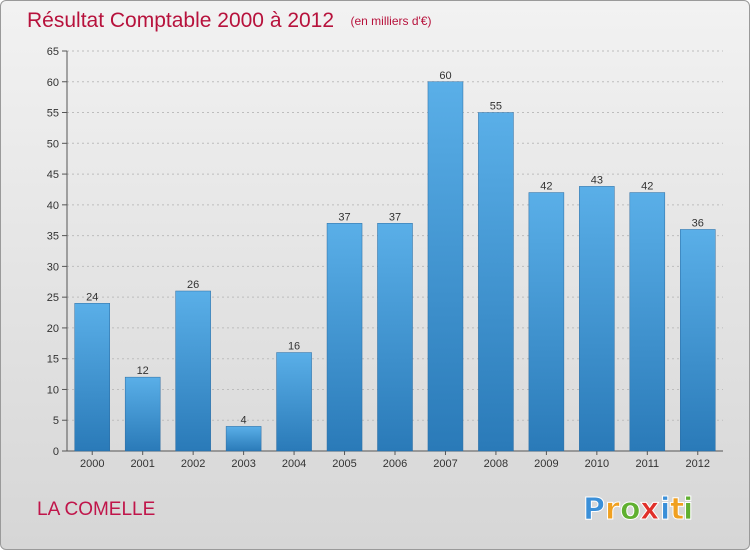  Describe the element at coordinates (244, 420) in the screenshot. I see `data-label-2003: 4` at that location.